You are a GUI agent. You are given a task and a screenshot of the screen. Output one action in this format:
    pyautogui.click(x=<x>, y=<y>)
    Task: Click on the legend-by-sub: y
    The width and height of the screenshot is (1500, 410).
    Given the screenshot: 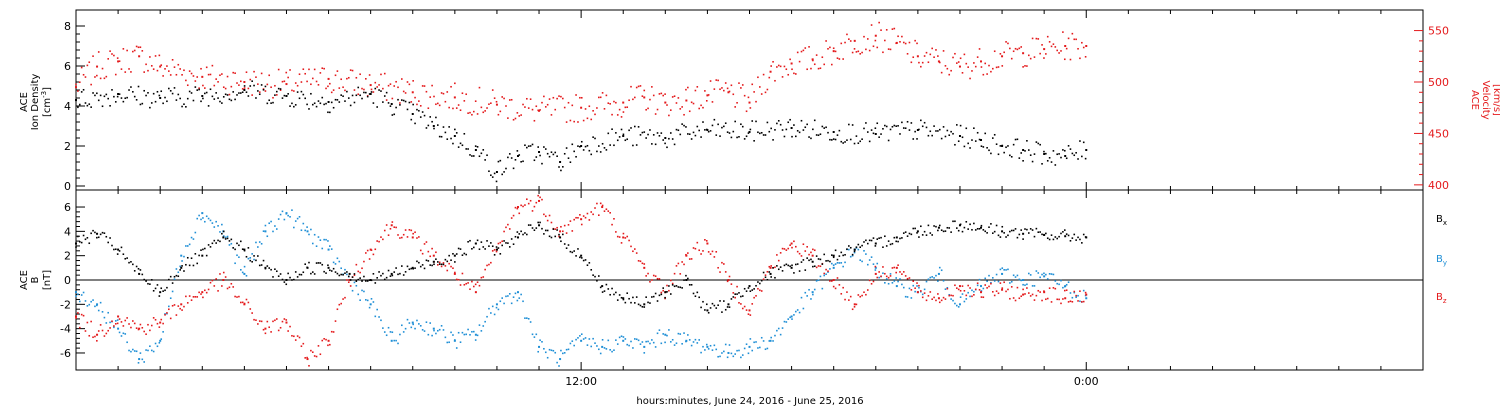 What is the action you would take?
    pyautogui.click(x=1445, y=263)
    